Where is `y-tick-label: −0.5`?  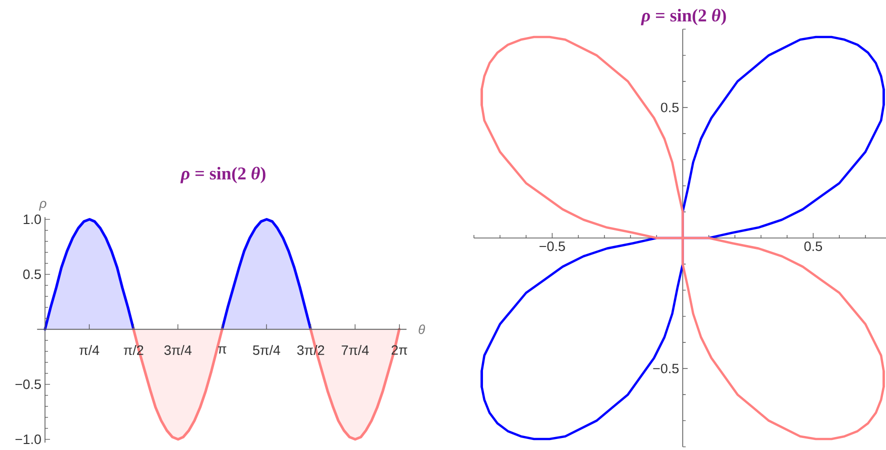
y-tick-label: −0.5 is located at coordinates (28, 385).